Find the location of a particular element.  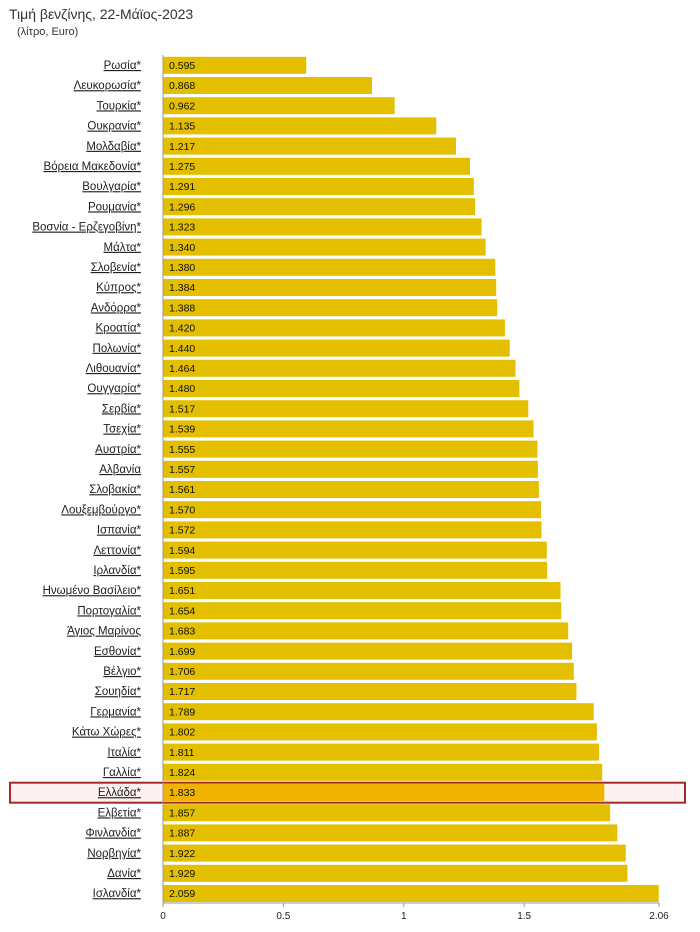

category-label: Λουξεμβούργο* is located at coordinates (101, 510).